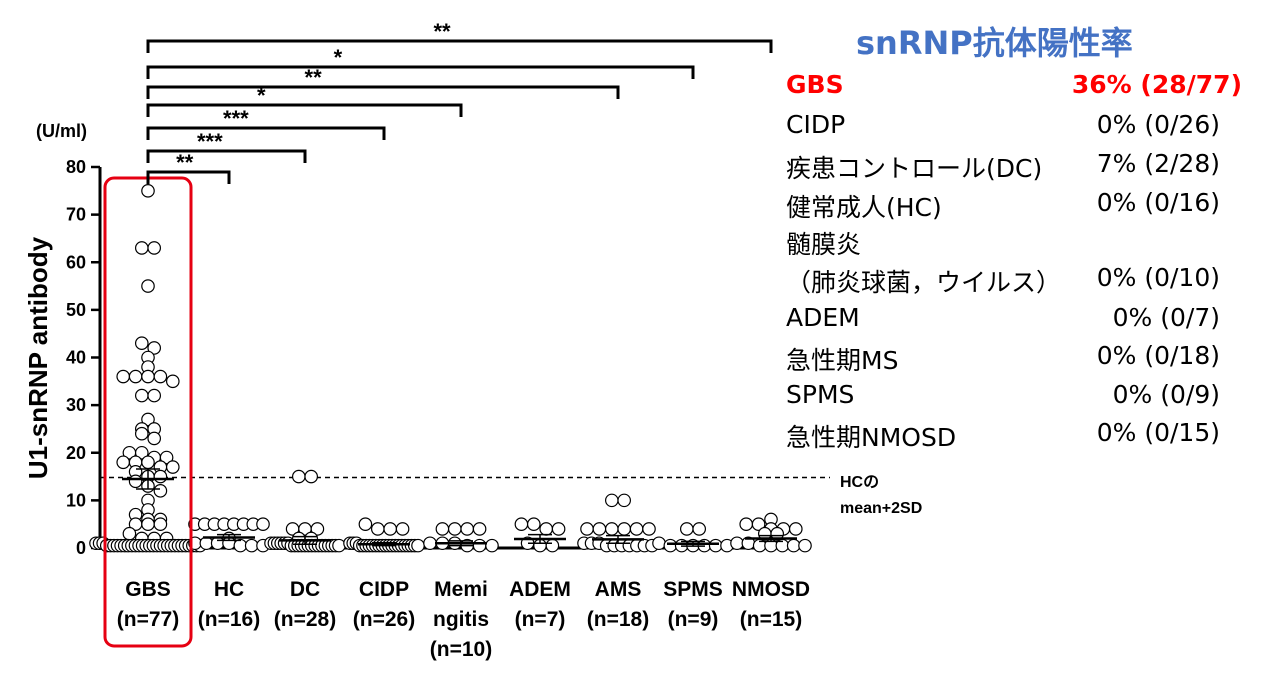 This screenshot has height=682, width=1264. I want to click on y-tick-label: 80, so click(76, 167).